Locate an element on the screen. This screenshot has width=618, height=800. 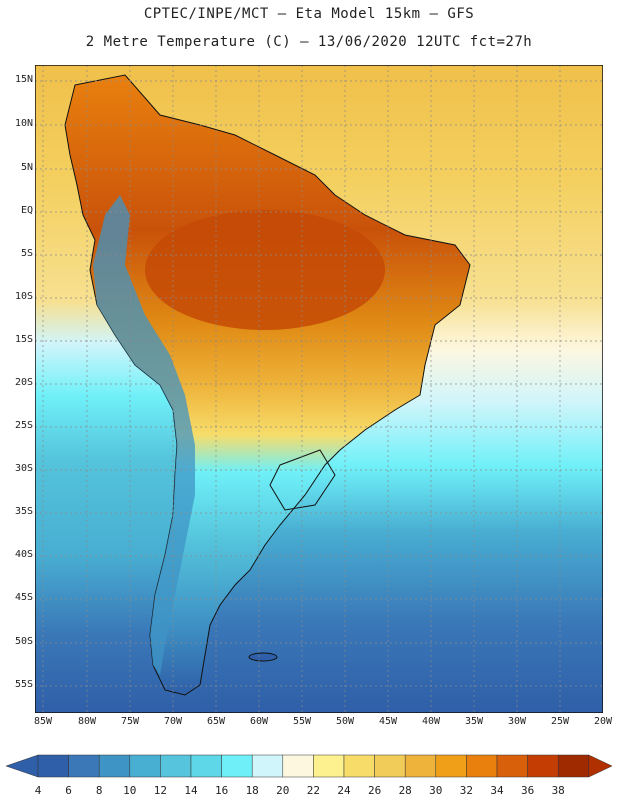
colorbar-label: 36 is located at coordinates (527, 790).